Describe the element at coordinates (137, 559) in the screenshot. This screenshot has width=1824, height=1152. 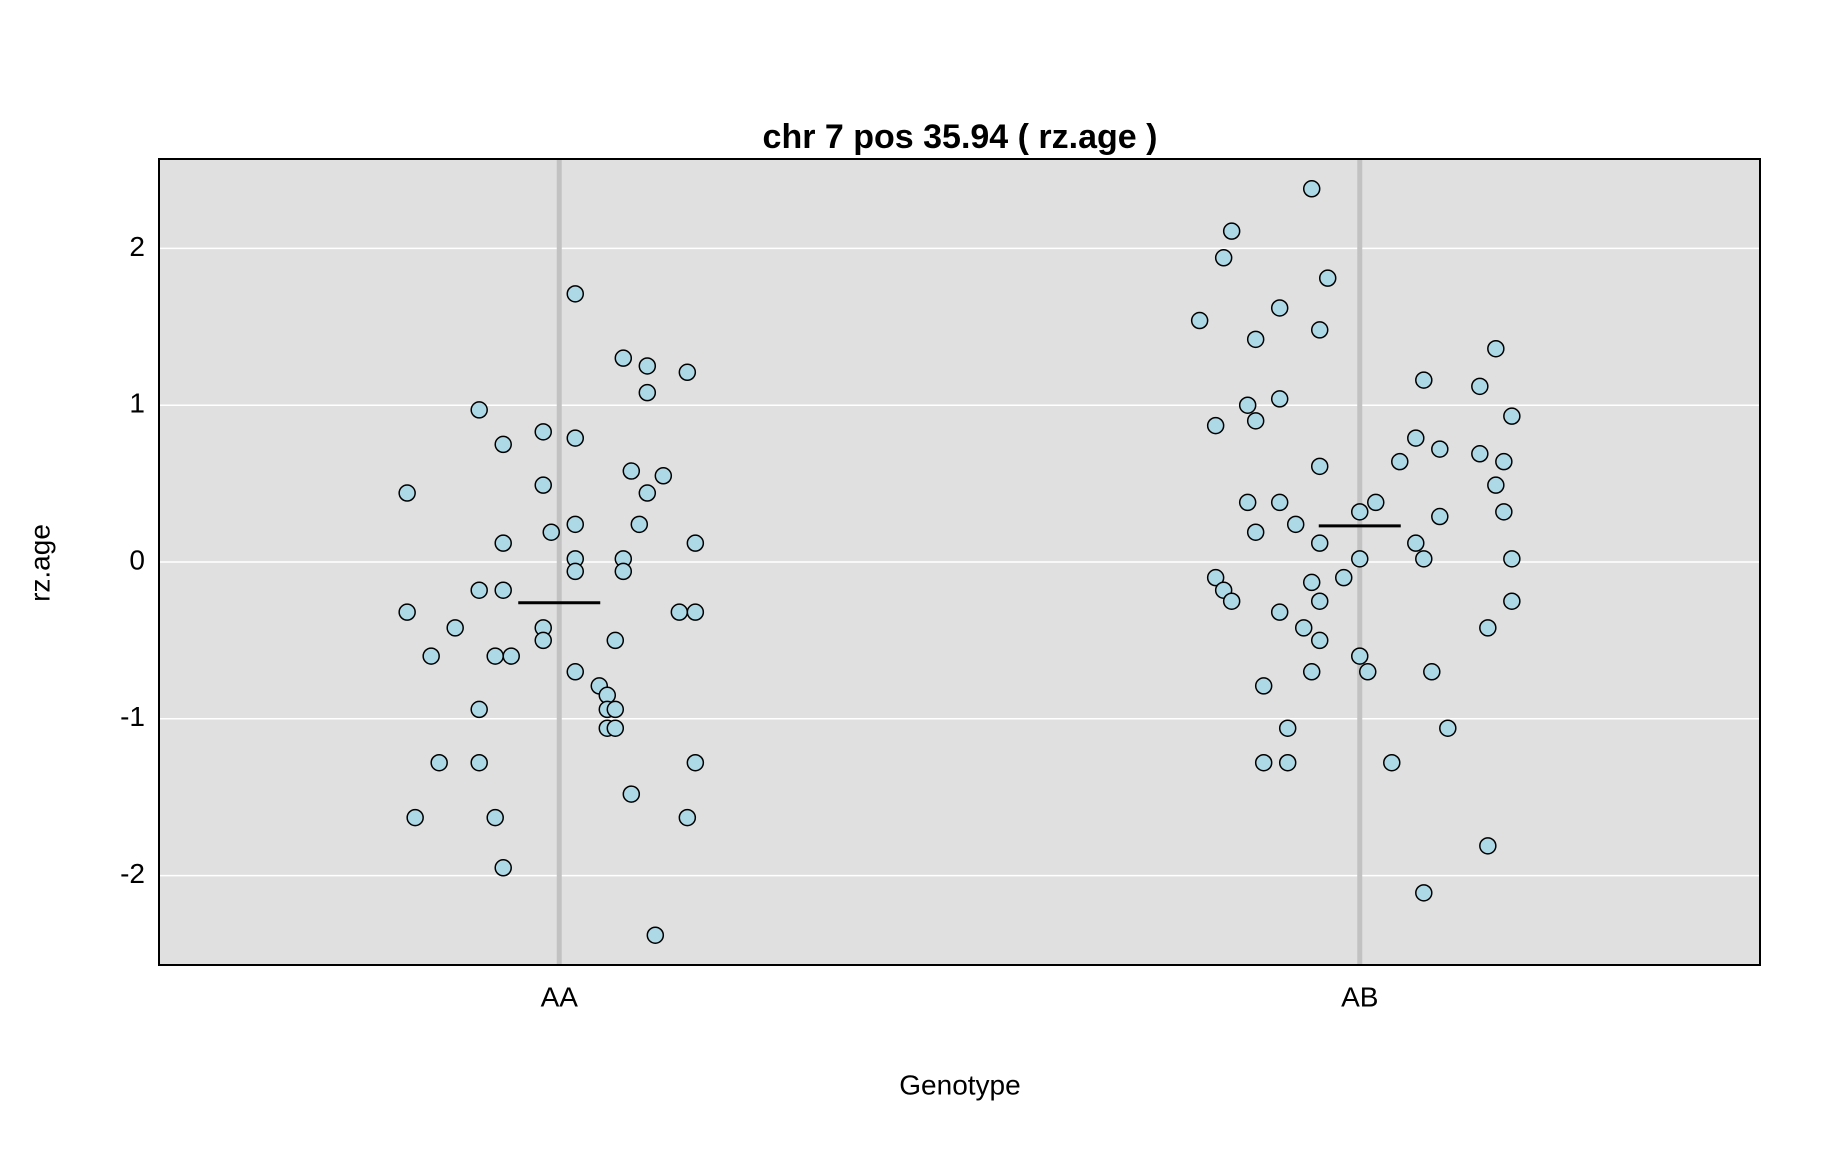
I see `y-tick-label: 0` at that location.